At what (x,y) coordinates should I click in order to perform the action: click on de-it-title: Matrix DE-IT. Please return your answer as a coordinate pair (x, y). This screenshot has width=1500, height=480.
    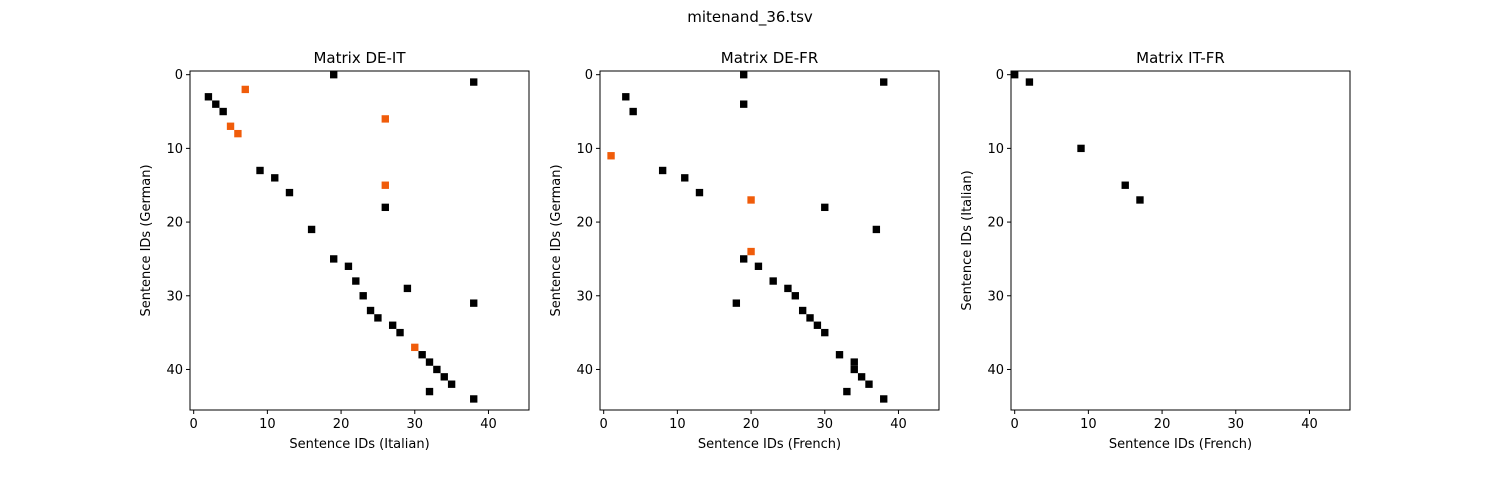
    Looking at the image, I should click on (359, 58).